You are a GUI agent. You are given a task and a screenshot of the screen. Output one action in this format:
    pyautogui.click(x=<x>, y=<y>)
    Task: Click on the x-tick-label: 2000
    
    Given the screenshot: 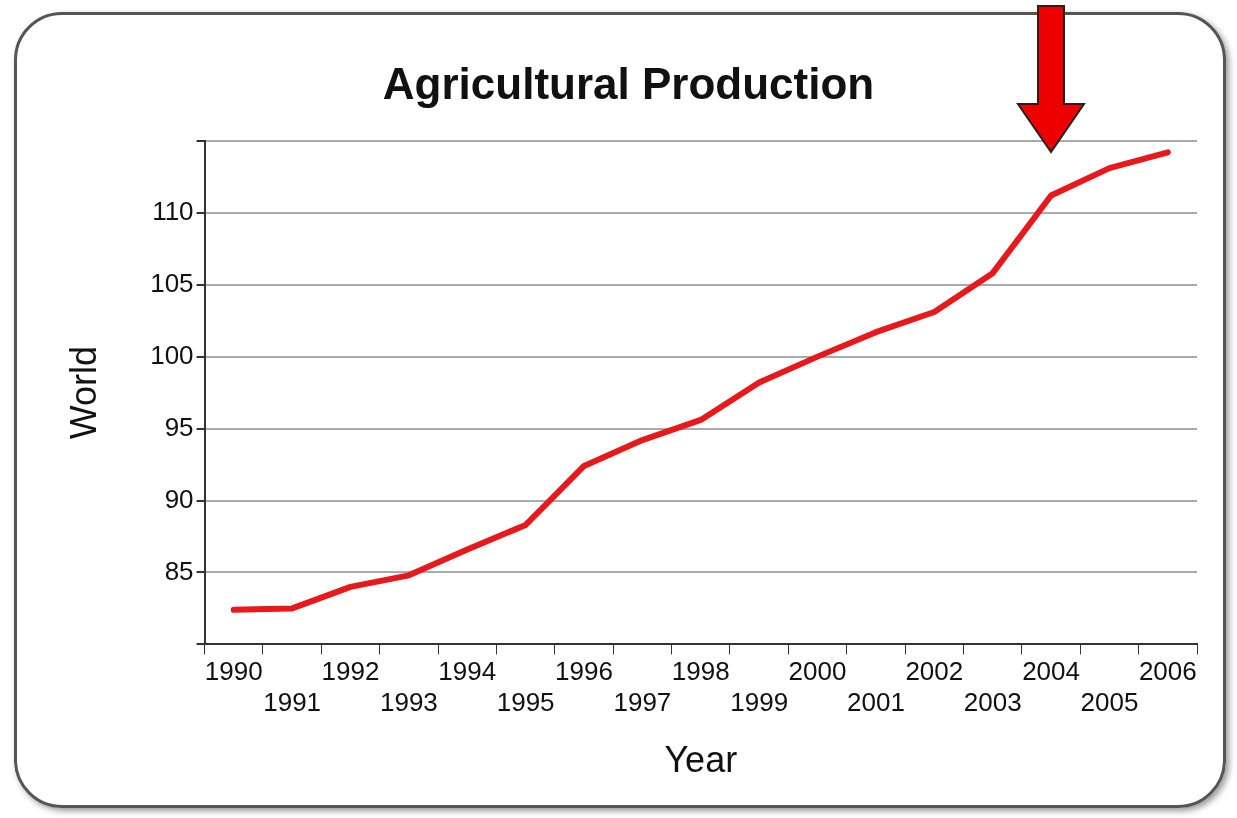 What is the action you would take?
    pyautogui.click(x=817, y=671)
    